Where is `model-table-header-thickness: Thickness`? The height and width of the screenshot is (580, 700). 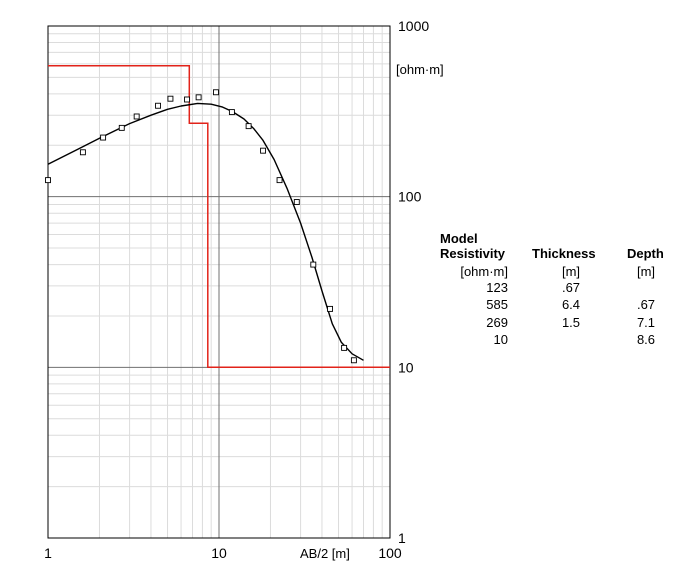
model-table-header-thickness: Thickness is located at coordinates (564, 253).